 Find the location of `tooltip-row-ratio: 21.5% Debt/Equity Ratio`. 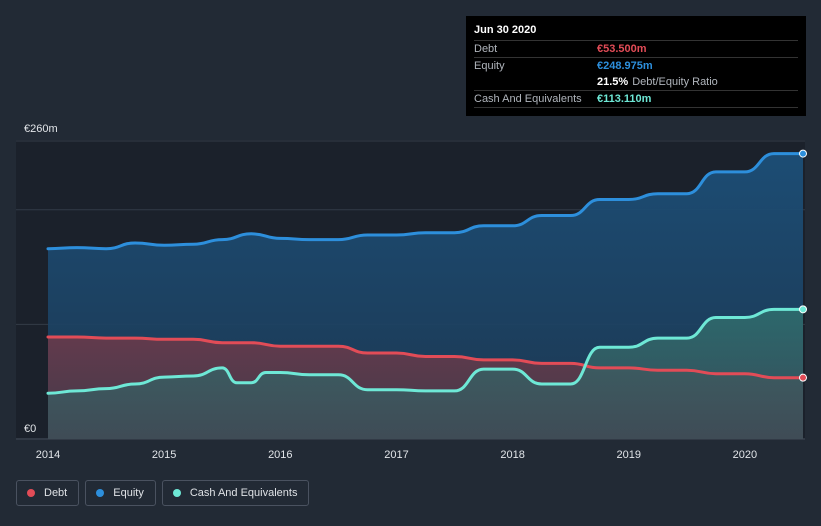

tooltip-row-ratio: 21.5% Debt/Equity Ratio is located at coordinates (636, 82).